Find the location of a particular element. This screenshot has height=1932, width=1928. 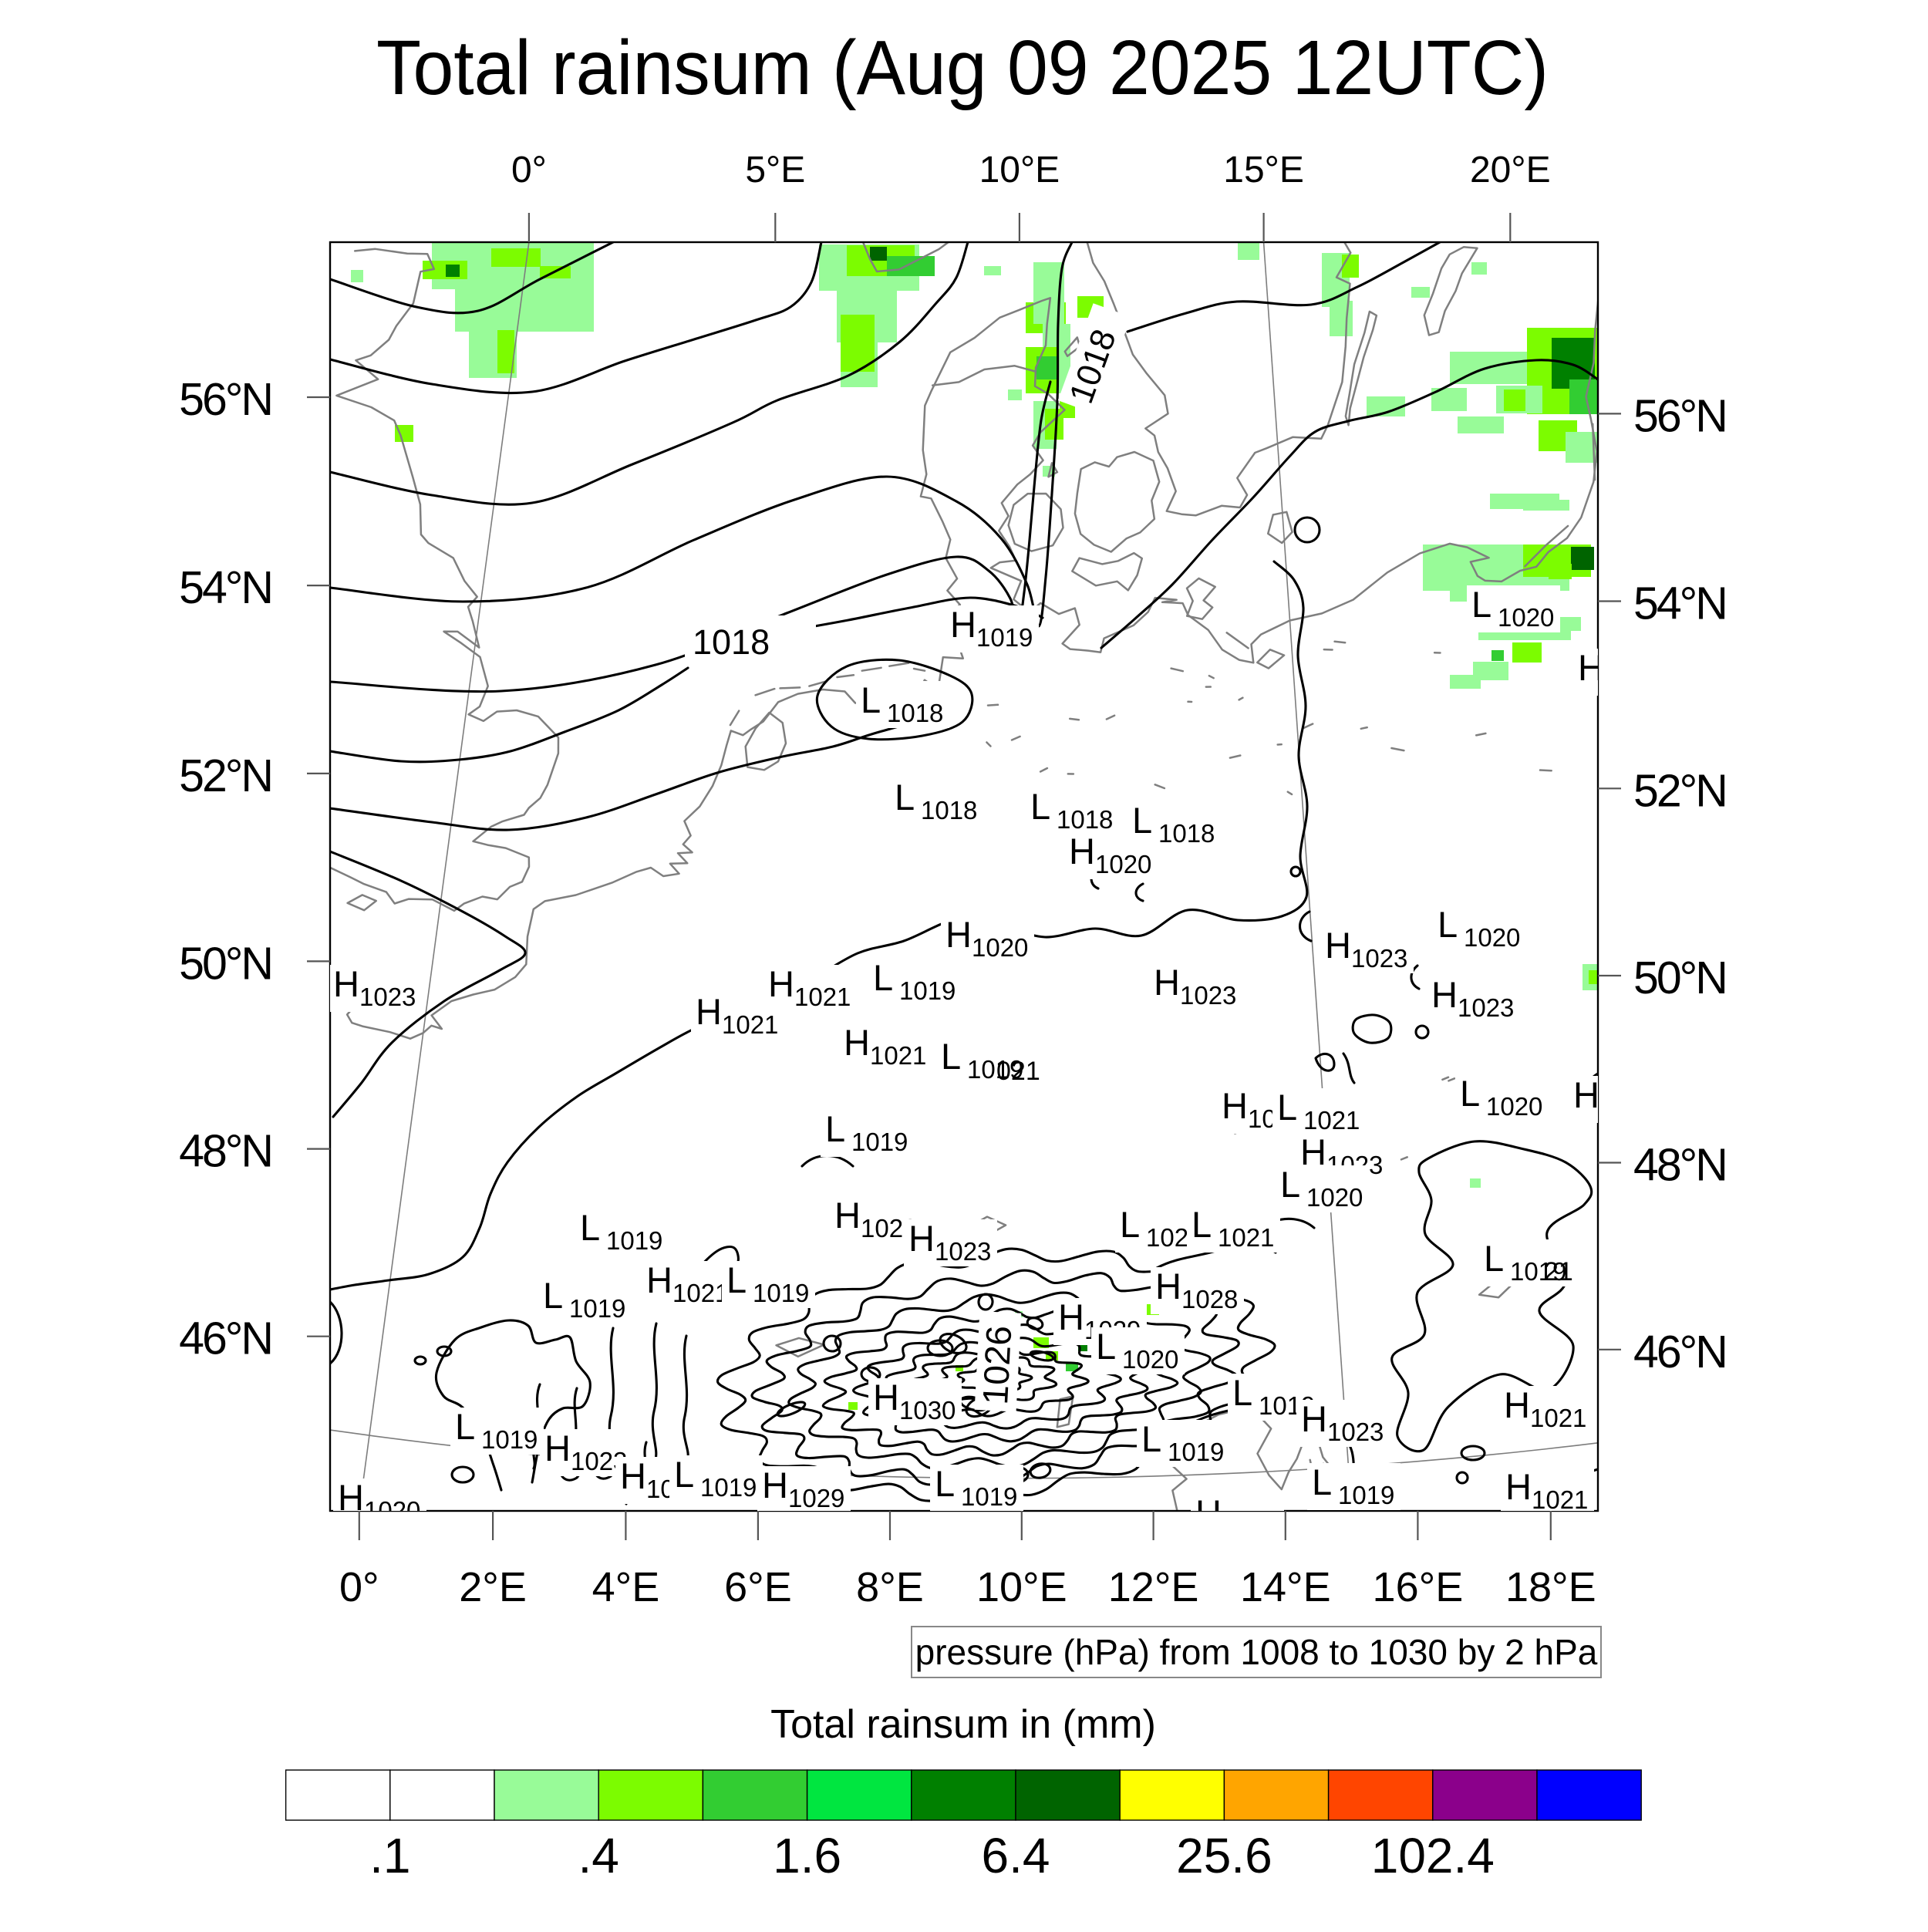

svg-text: 20°E is located at coordinates (1511, 170).